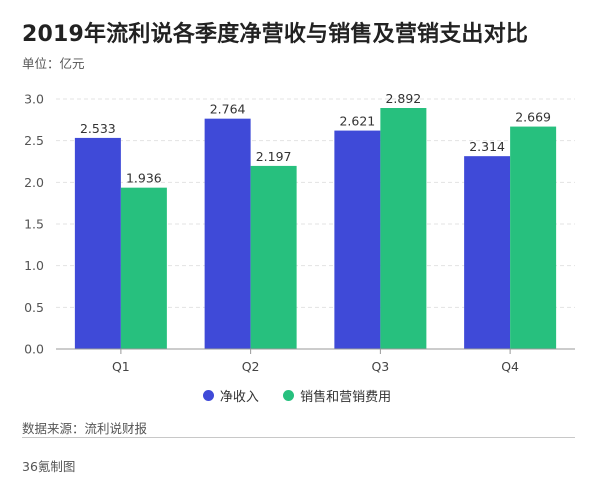 Image resolution: width=594 pixels, height=484 pixels. What do you see at coordinates (208, 395) in the screenshot?
I see `legend-marker-net-revenue` at bounding box center [208, 395].